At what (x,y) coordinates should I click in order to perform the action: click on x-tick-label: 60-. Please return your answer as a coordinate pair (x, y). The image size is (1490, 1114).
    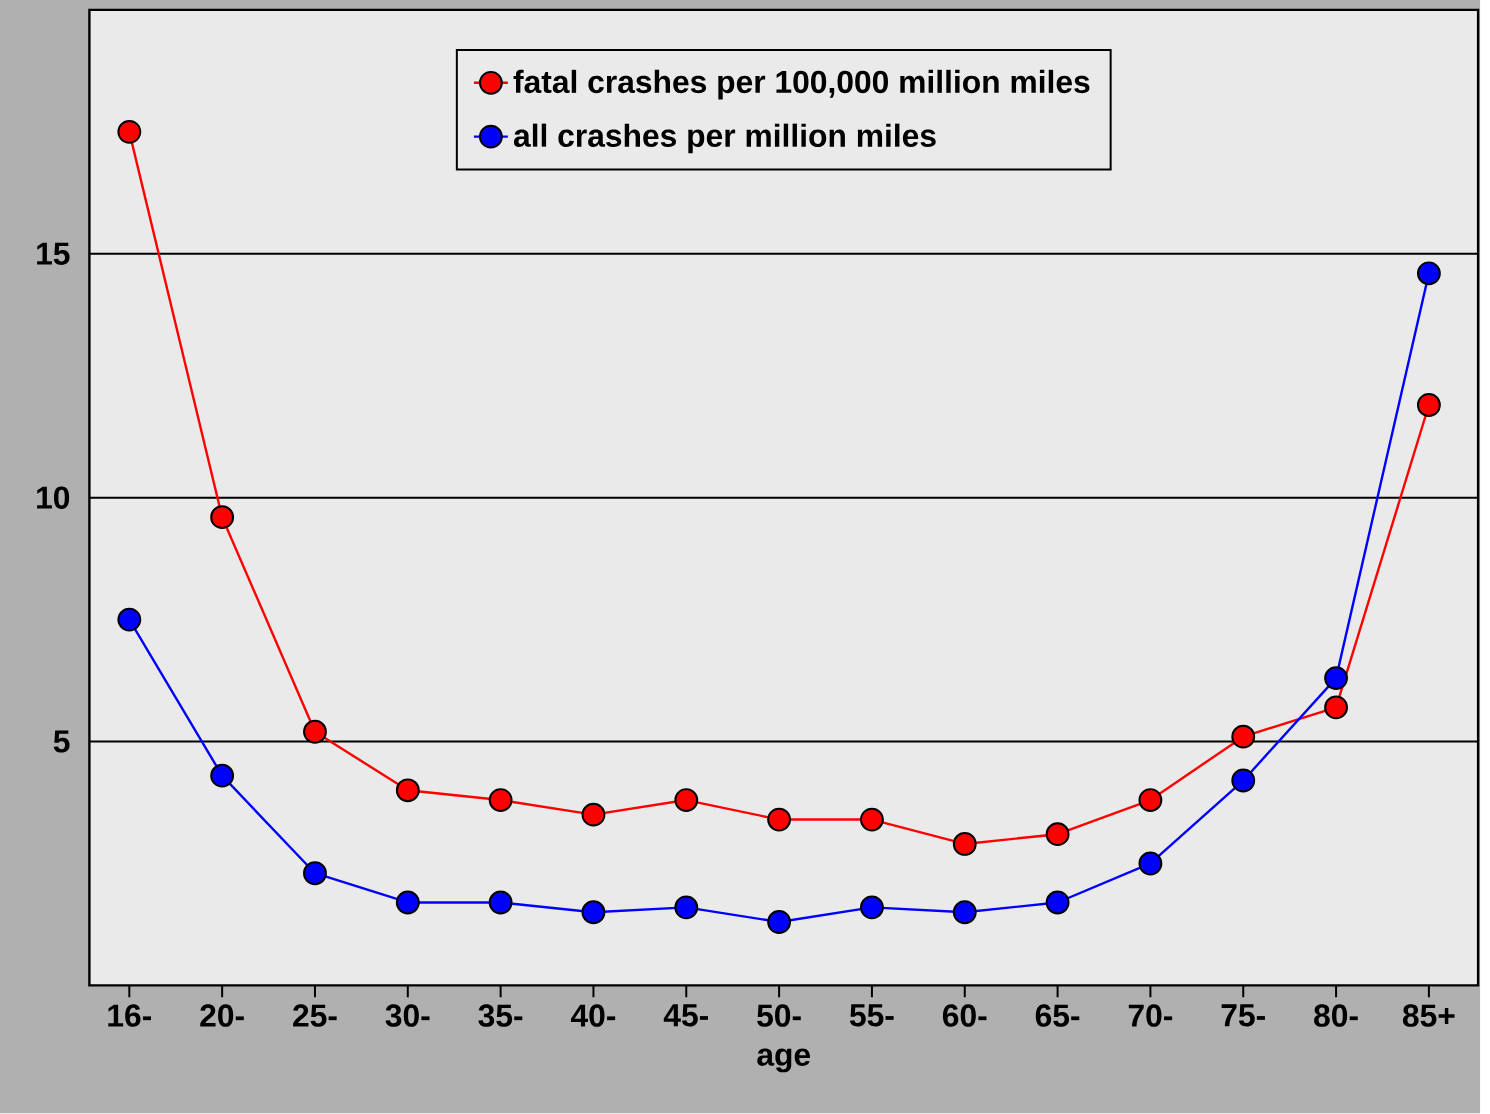
    Looking at the image, I should click on (964, 1016).